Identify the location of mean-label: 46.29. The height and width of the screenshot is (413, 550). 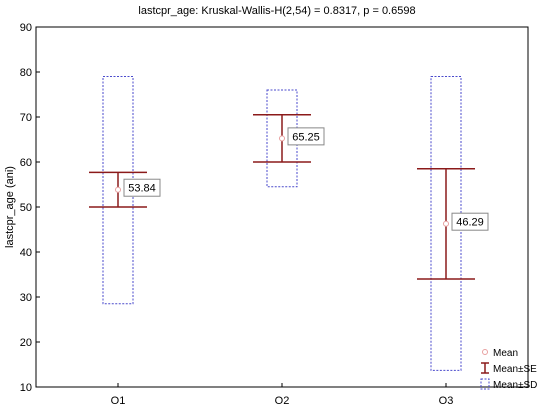
(470, 223).